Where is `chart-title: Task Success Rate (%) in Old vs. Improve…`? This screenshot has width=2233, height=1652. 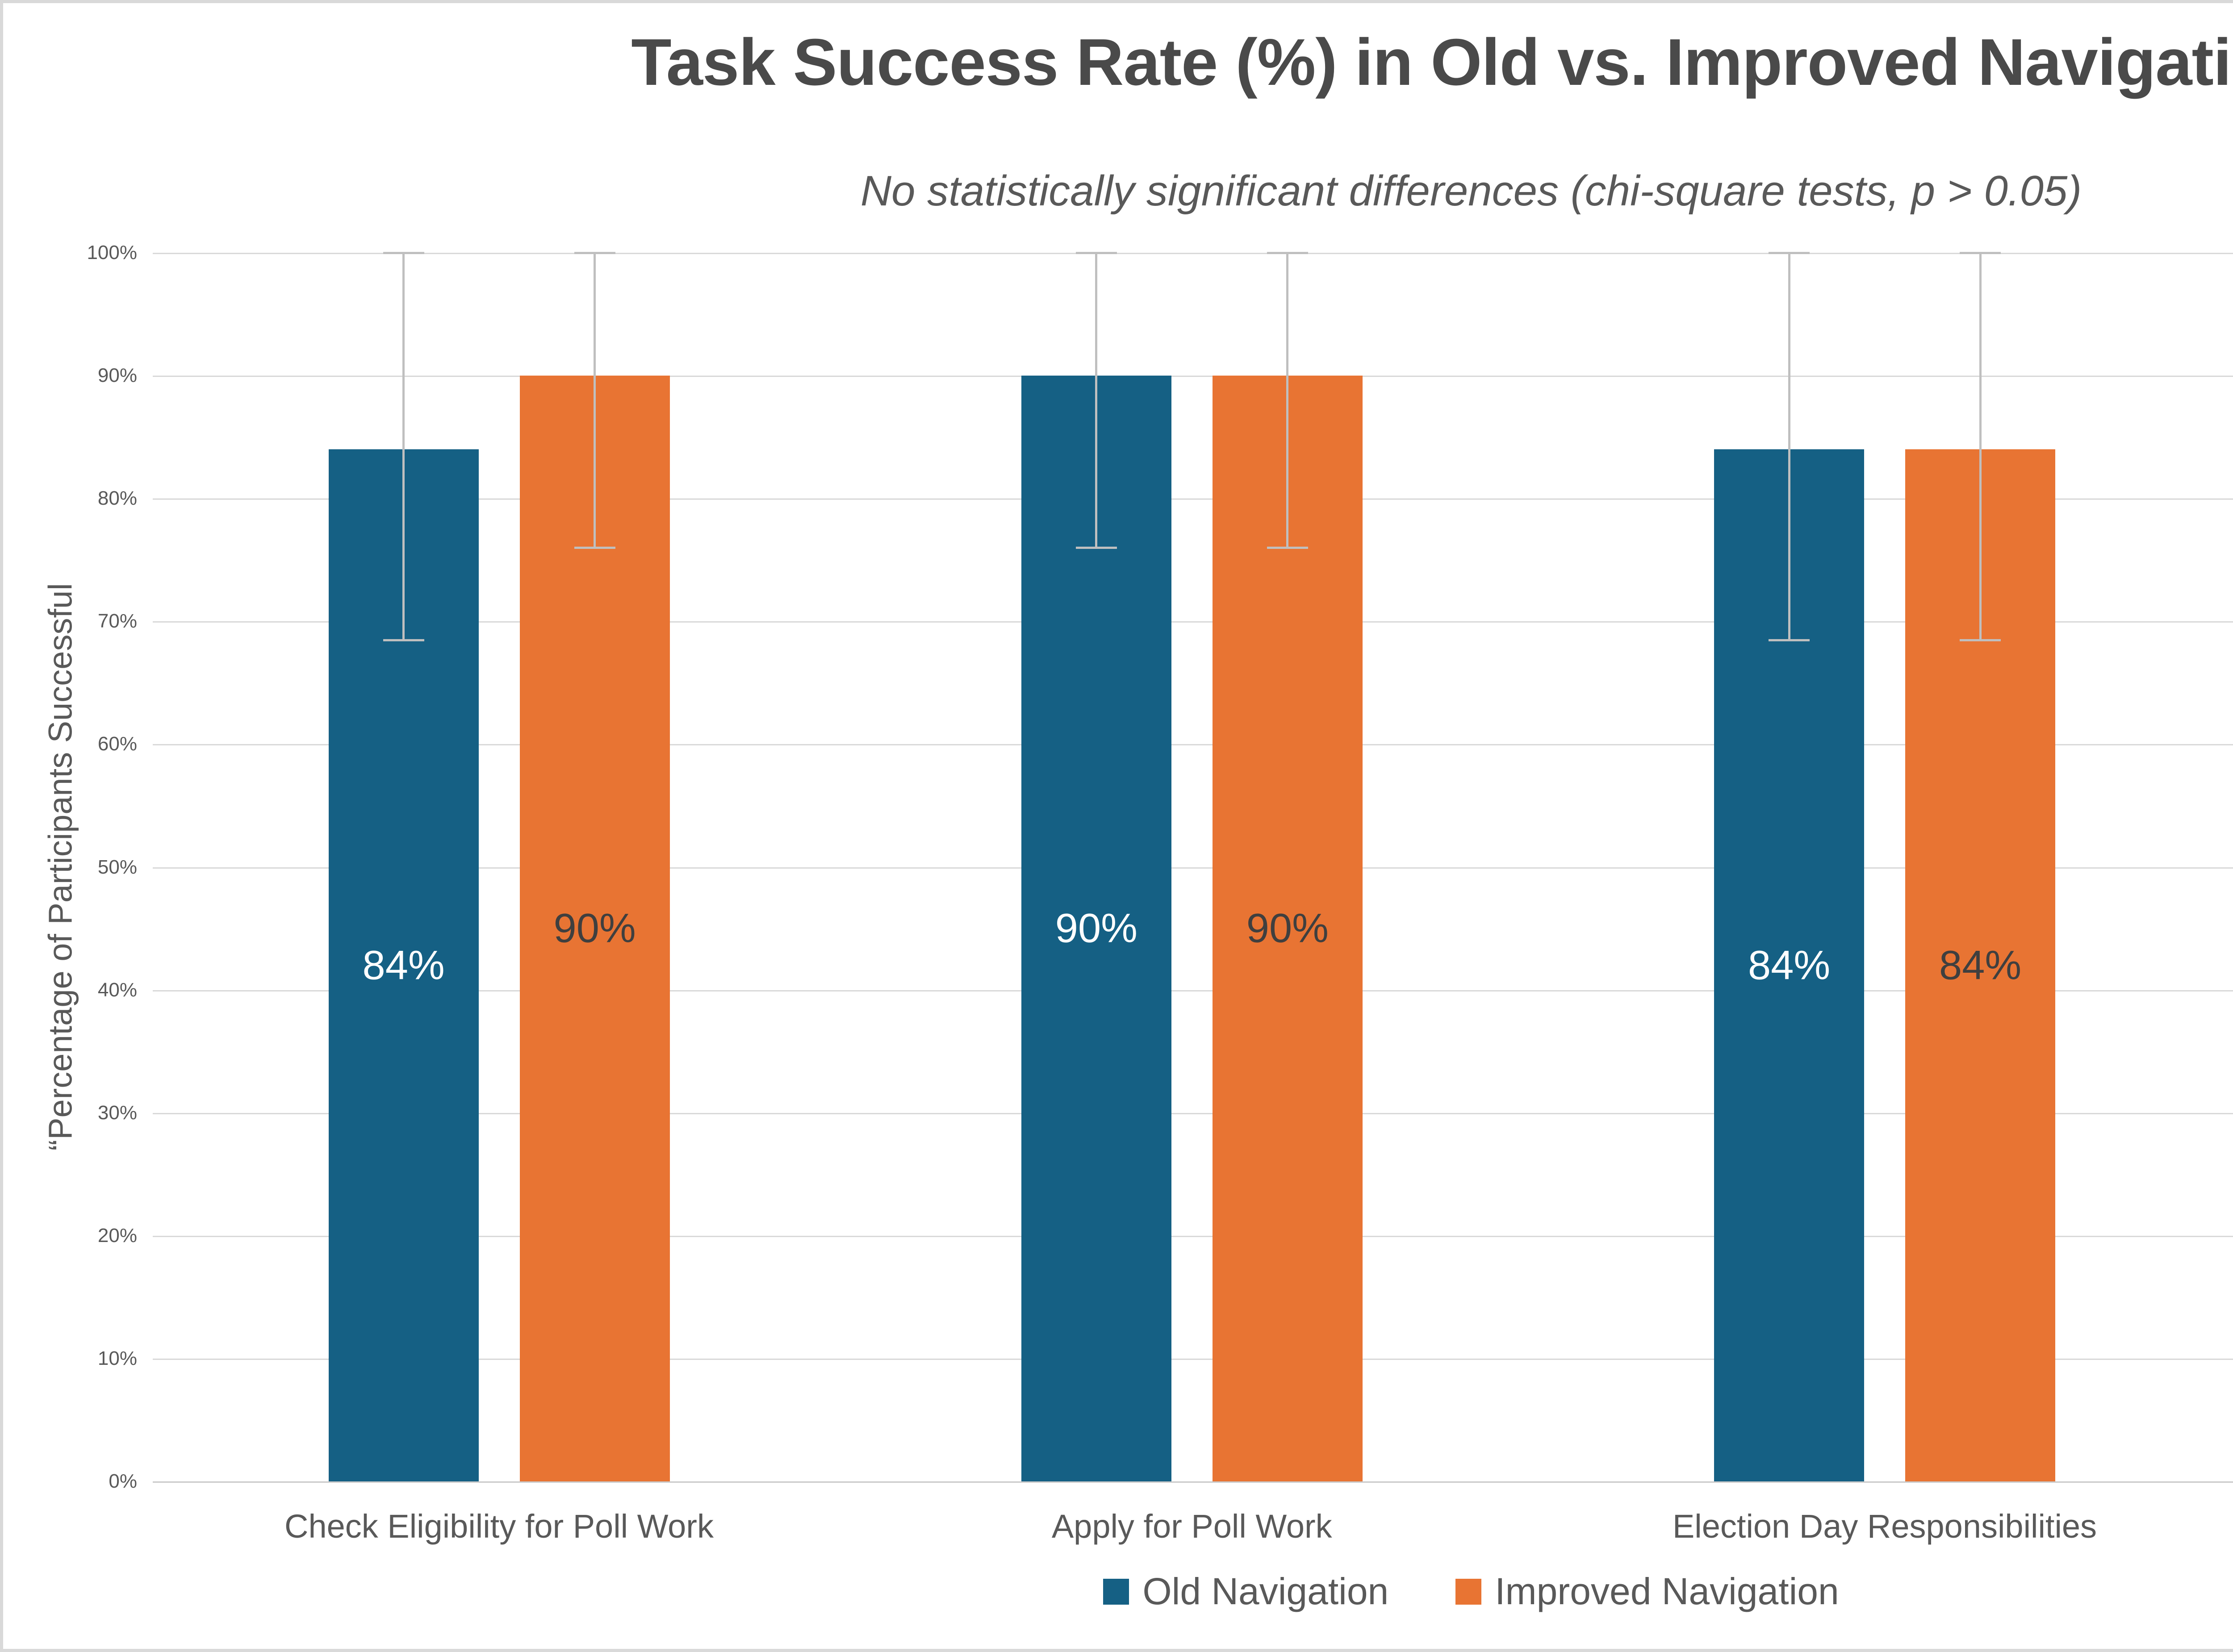
chart-title: Task Success Rate (%) in Old vs. Improve… is located at coordinates (1432, 62).